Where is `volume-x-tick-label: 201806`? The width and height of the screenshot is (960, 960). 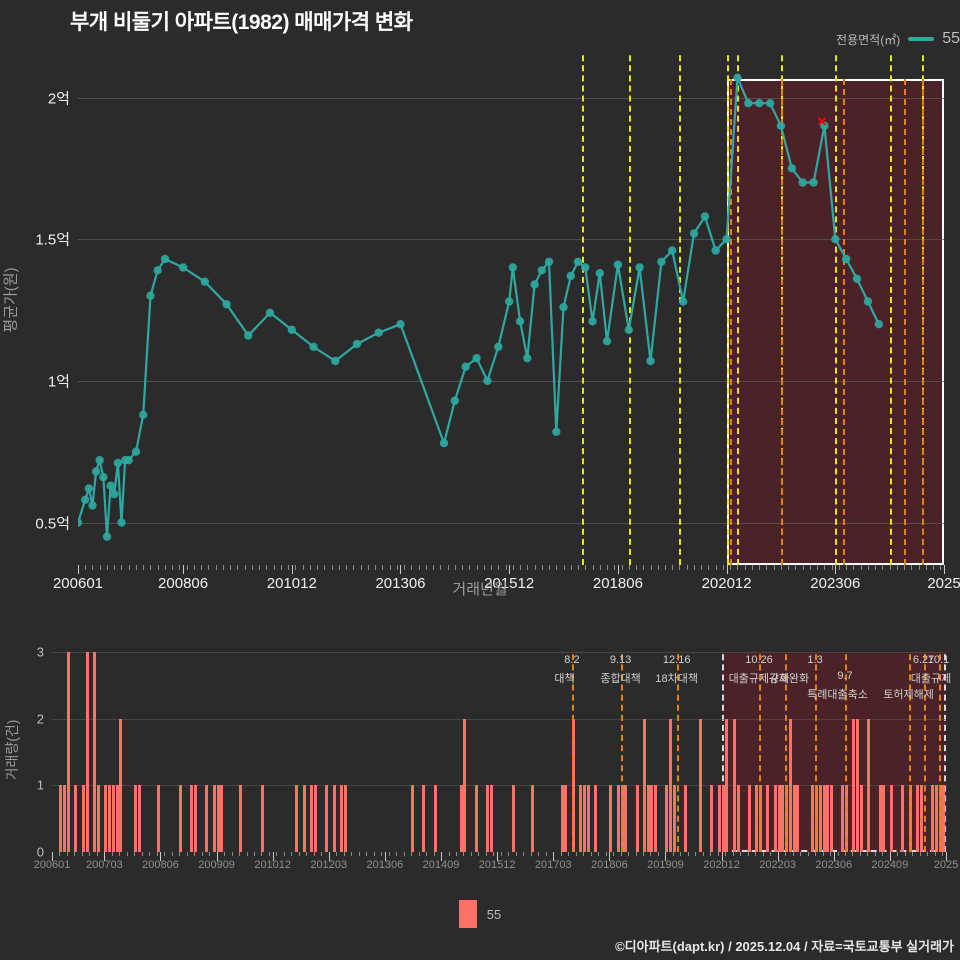
volume-x-tick-label: 201806 is located at coordinates (609, 865).